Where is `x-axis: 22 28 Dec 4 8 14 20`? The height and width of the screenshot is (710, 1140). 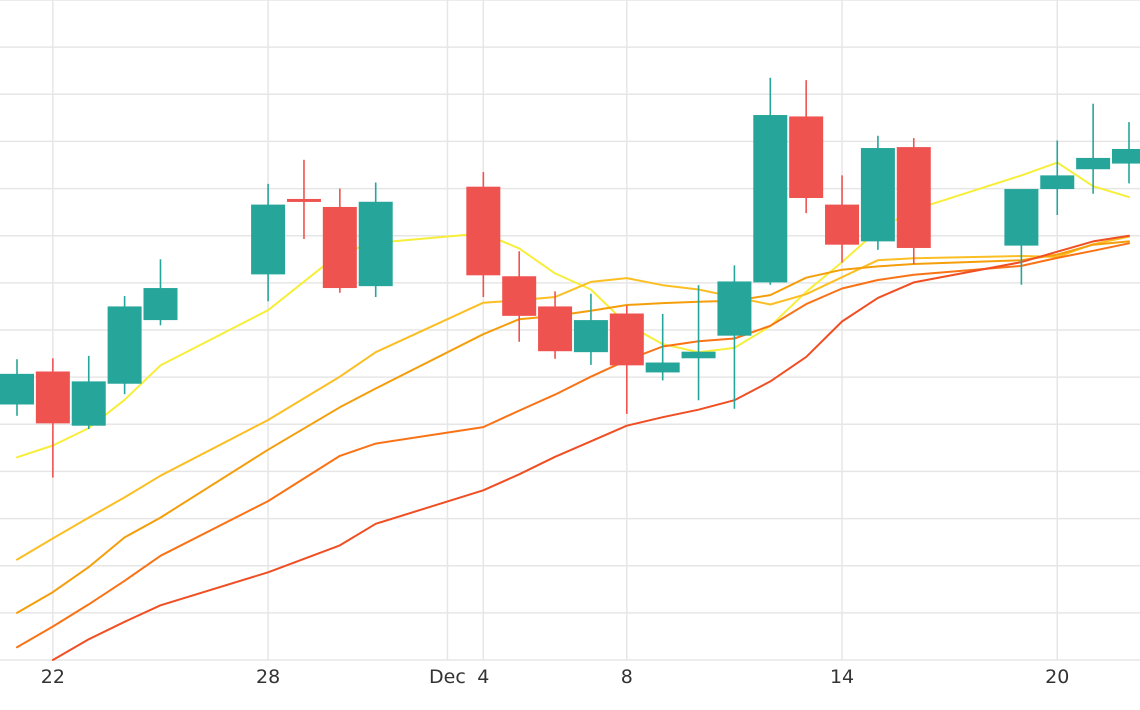
x-axis: 22 28 Dec 4 8 14 20 is located at coordinates (555, 677).